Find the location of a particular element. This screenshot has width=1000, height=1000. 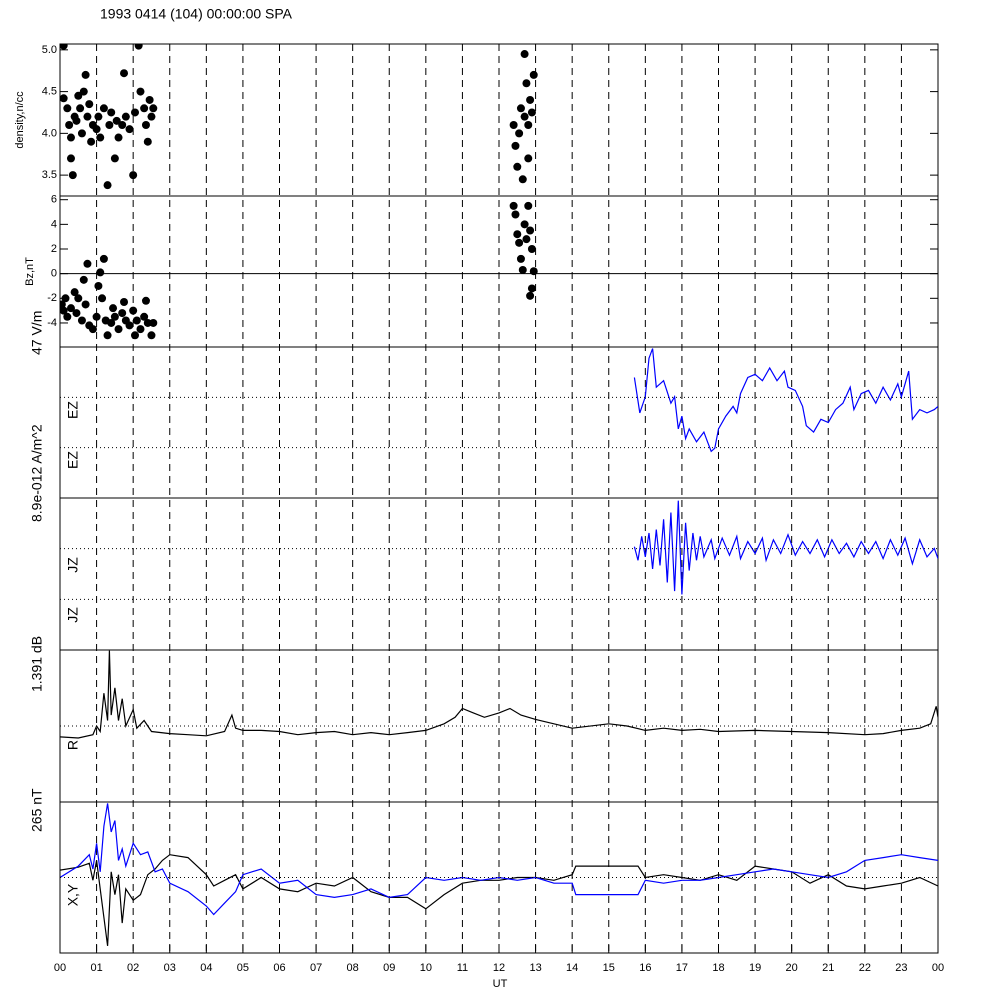

y-tick-label: 0 is located at coordinates (54, 274).